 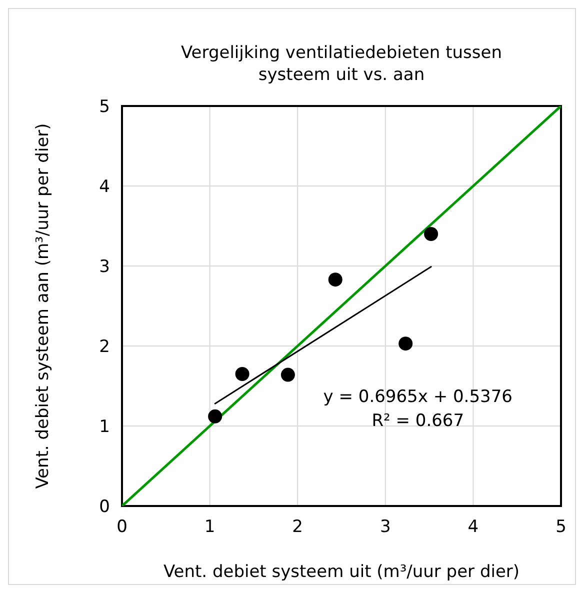 What do you see at coordinates (104, 507) in the screenshot?
I see `y-tick-label: 0` at bounding box center [104, 507].